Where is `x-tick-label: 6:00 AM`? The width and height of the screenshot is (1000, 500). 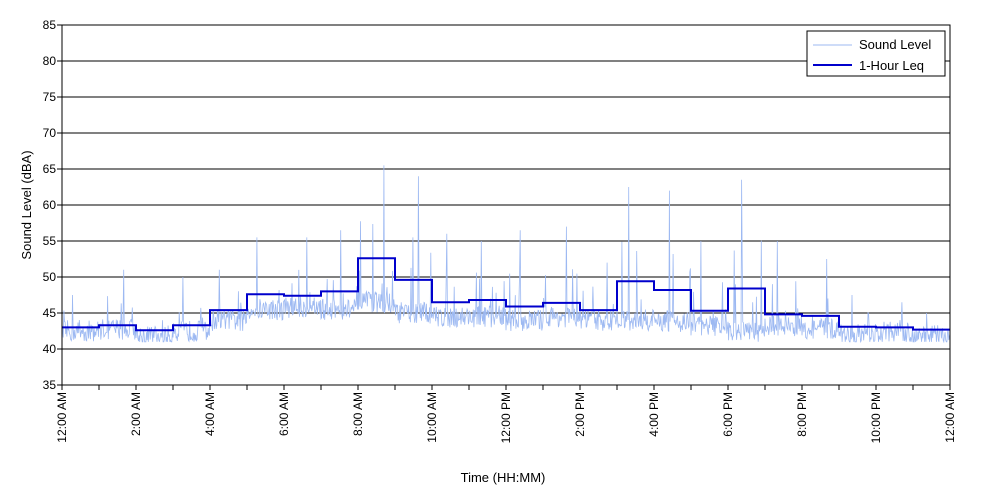 x-tick-label: 6:00 AM is located at coordinates (284, 414).